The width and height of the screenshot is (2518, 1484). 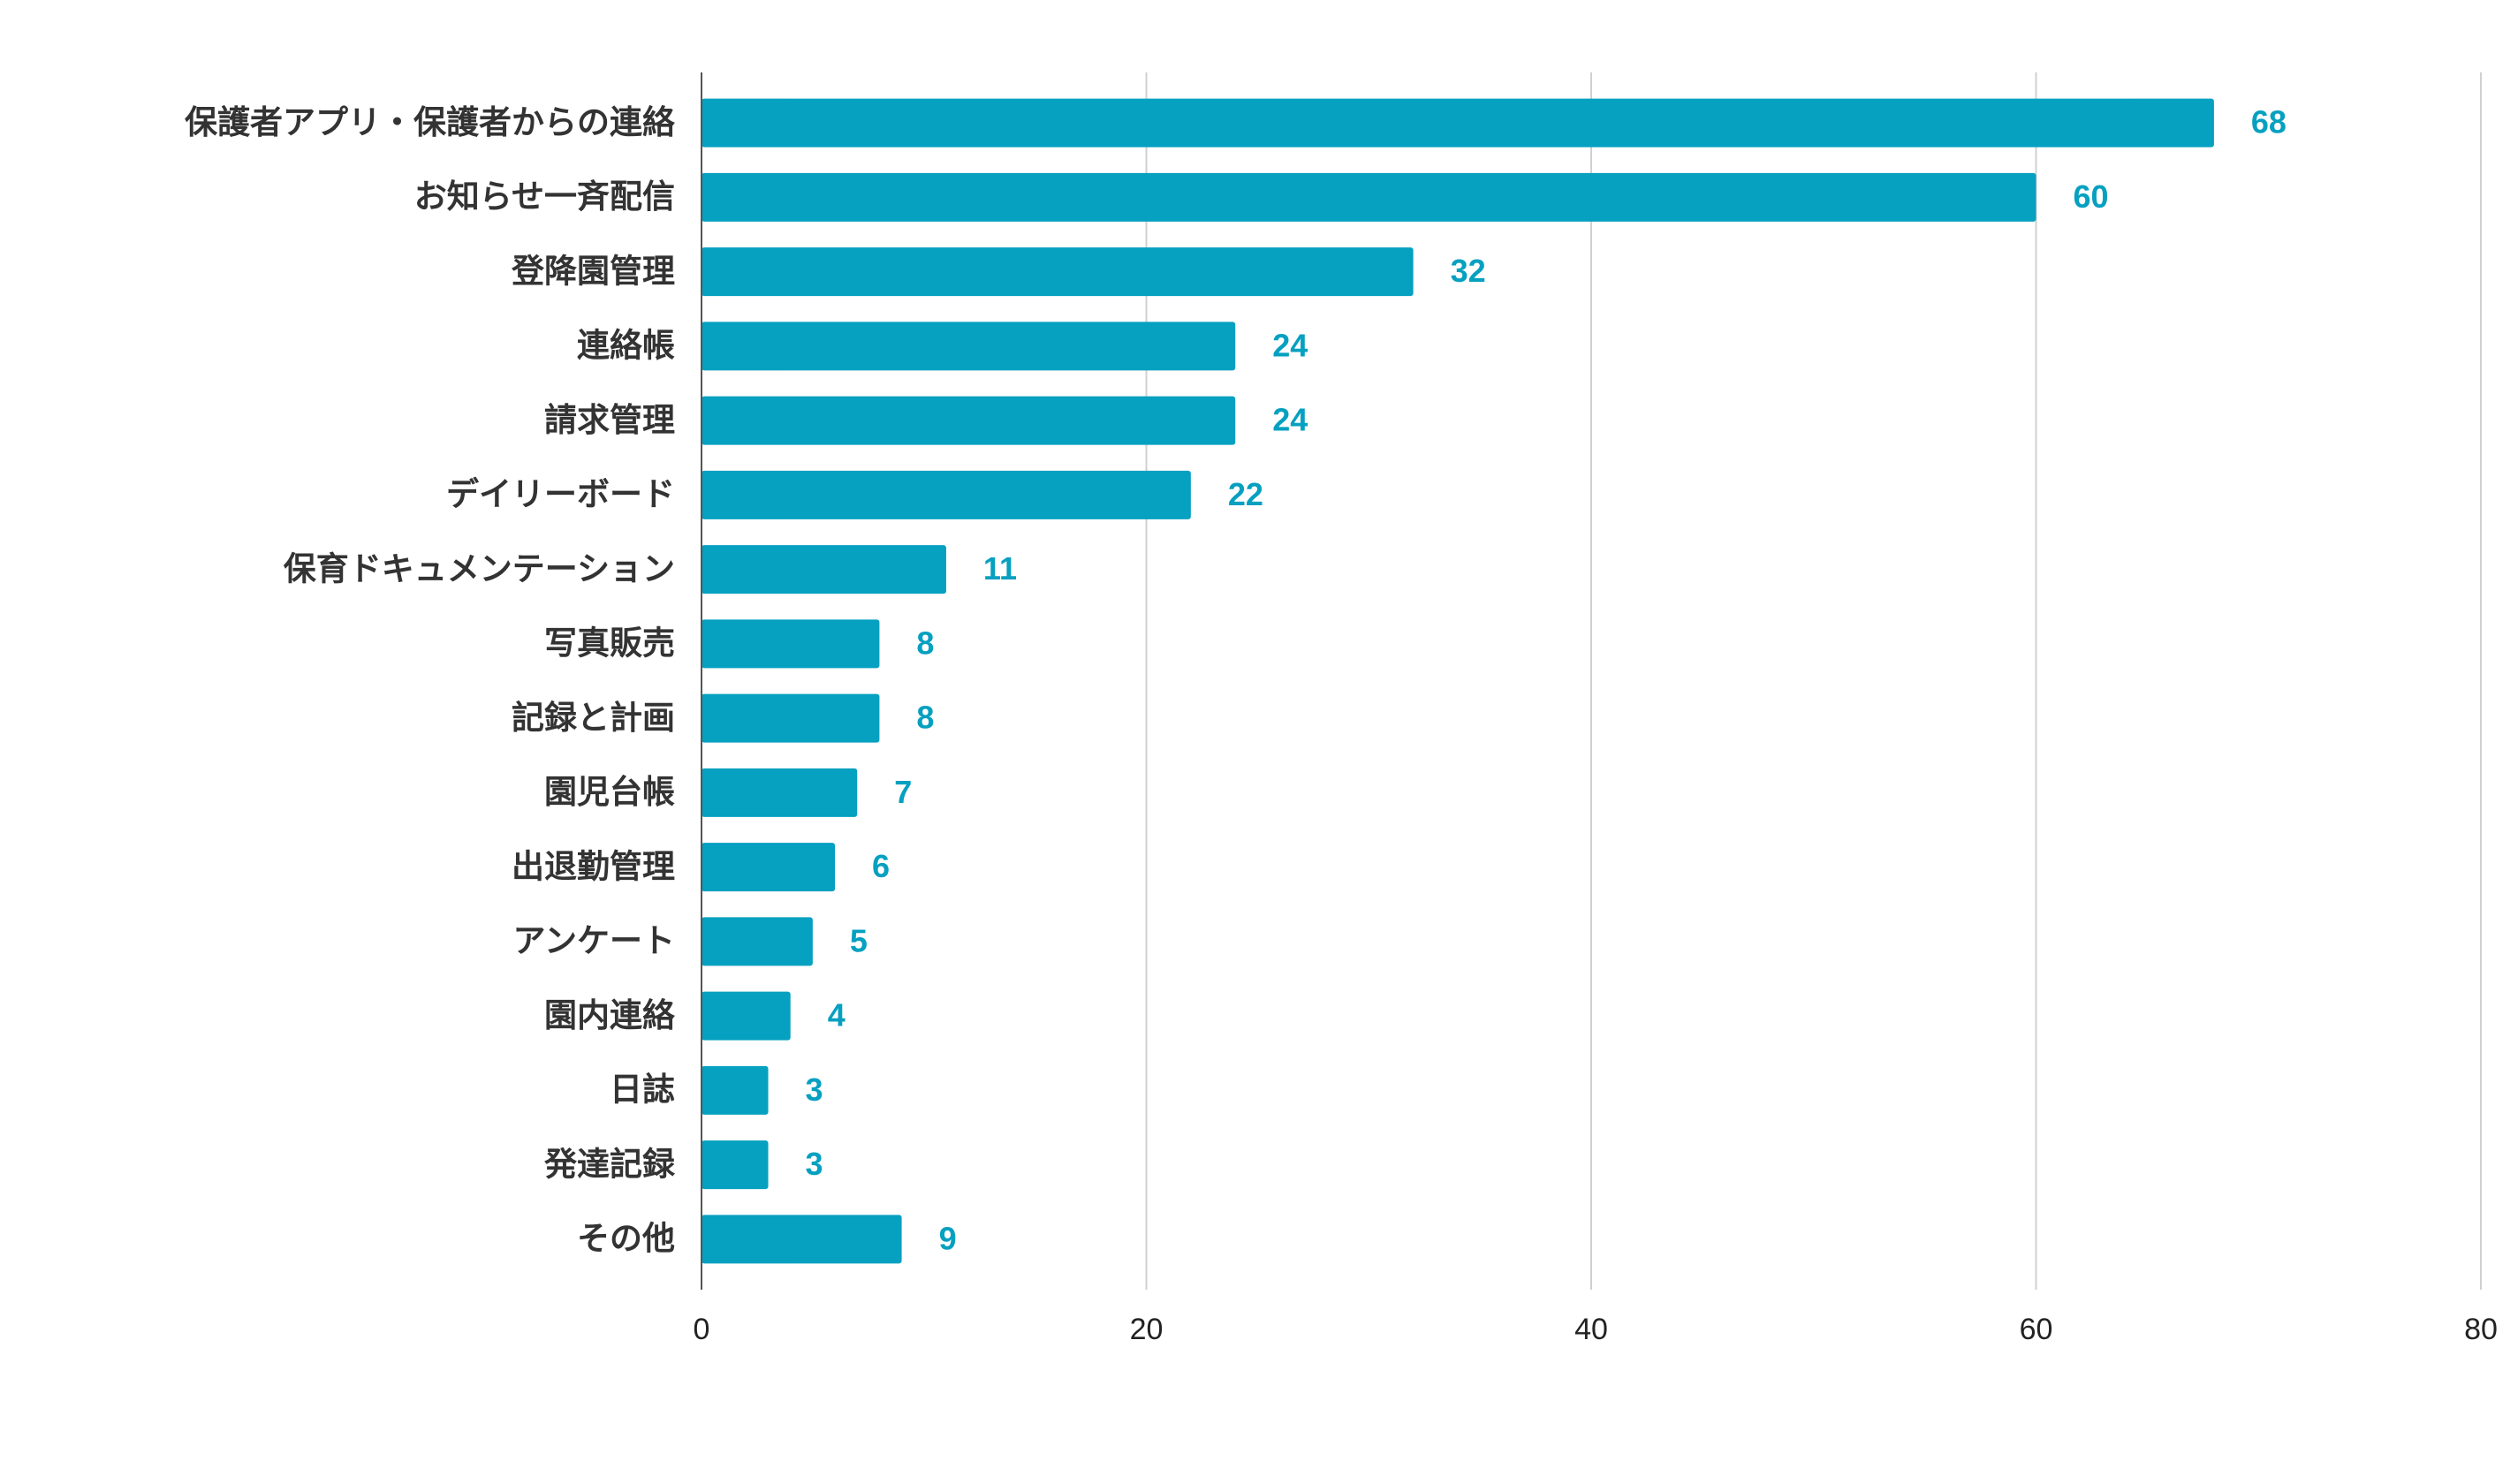 What do you see at coordinates (859, 940) in the screenshot?
I see `value-label: 5` at bounding box center [859, 940].